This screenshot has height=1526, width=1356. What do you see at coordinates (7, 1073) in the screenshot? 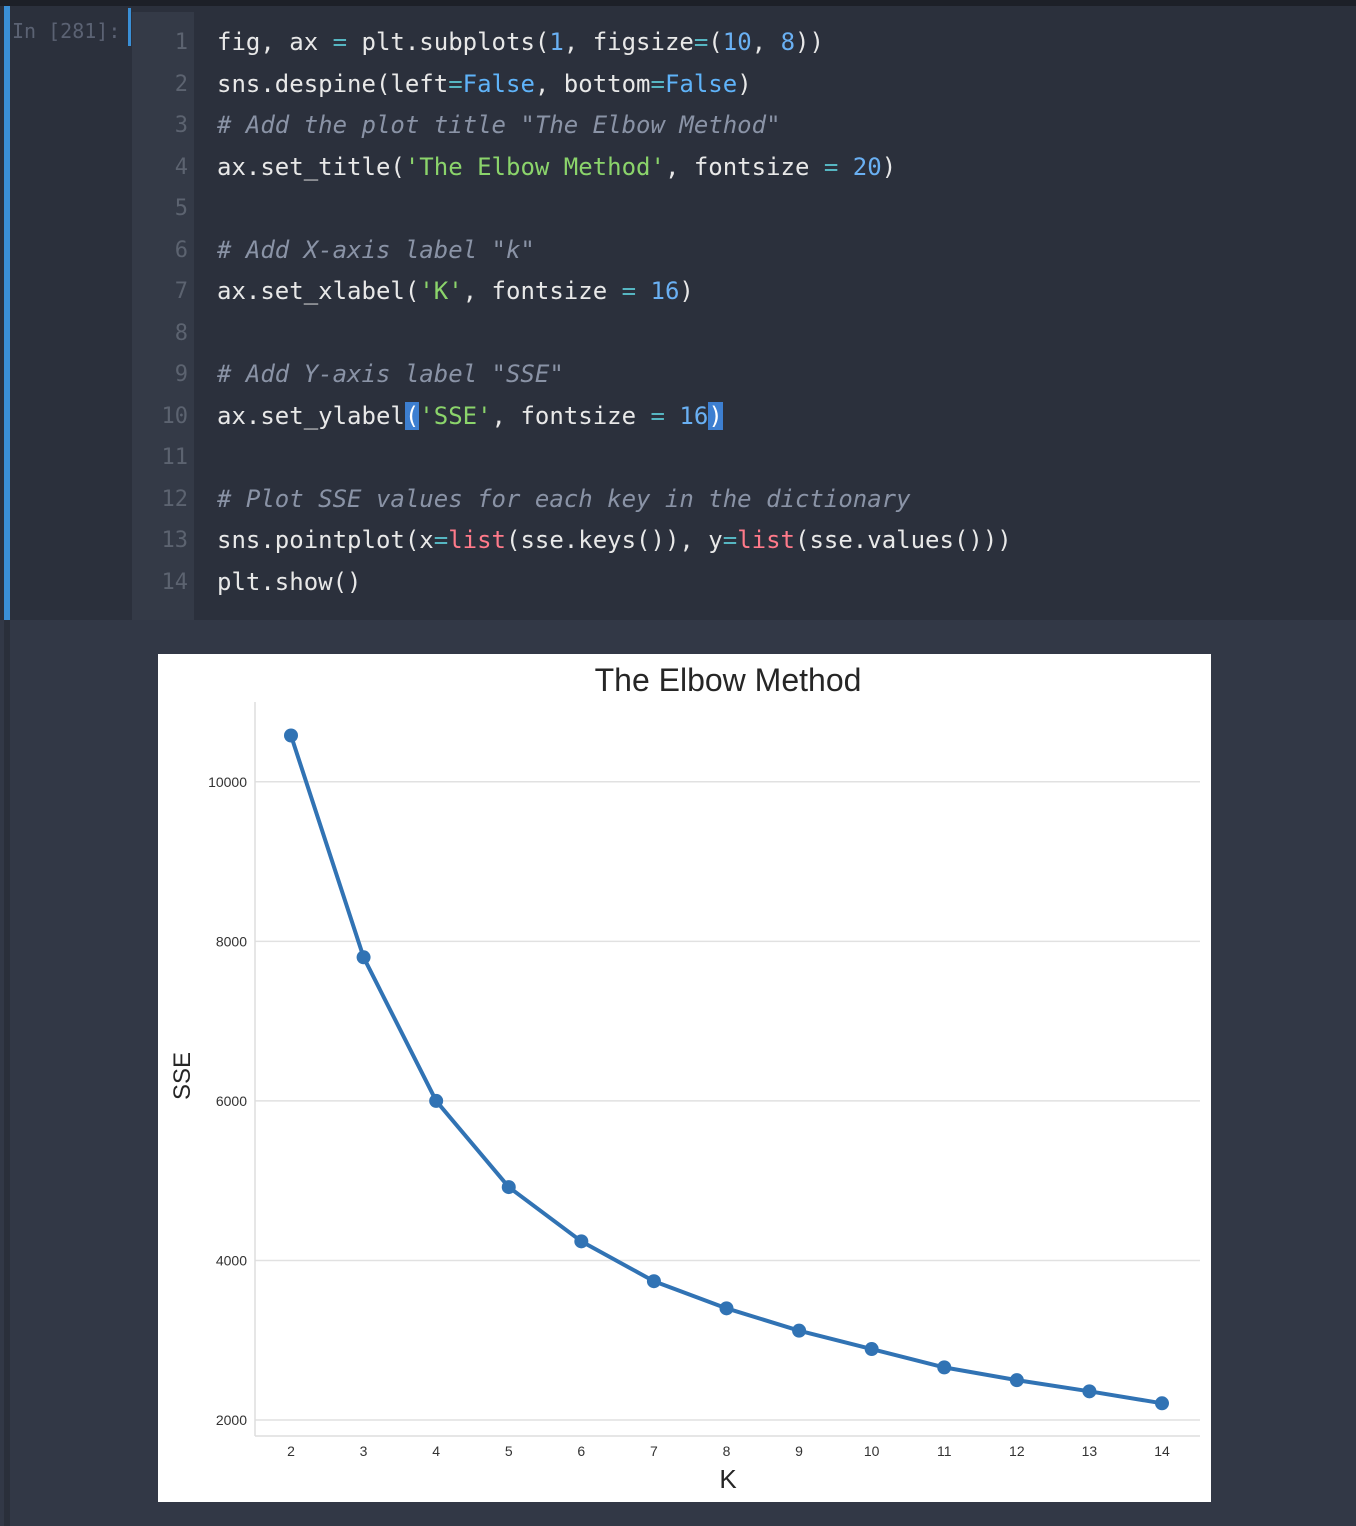
I see `output-indicator` at bounding box center [7, 1073].